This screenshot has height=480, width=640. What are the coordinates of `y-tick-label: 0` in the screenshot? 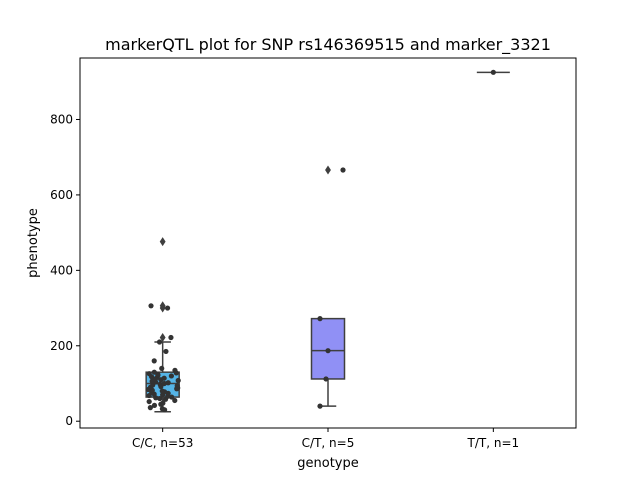 It's located at (69, 421).